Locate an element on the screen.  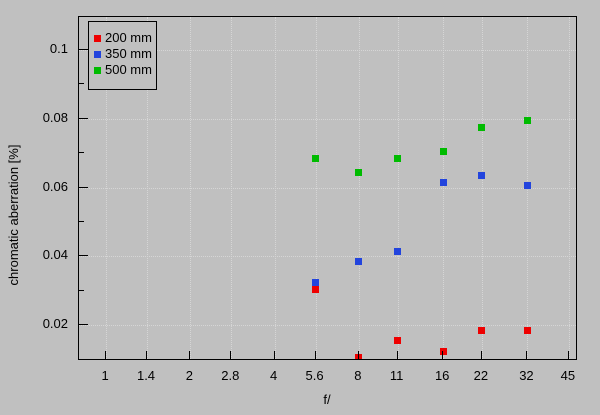
x-tick-label: 2.8 is located at coordinates (230, 375).